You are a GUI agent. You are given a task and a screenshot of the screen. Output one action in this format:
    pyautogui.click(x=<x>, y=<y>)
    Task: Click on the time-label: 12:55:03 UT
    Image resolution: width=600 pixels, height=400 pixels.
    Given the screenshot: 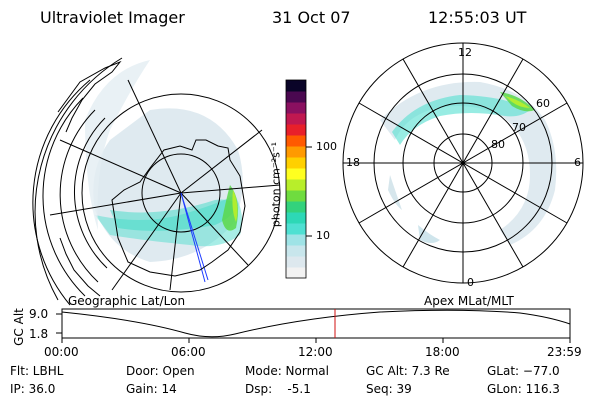 What is the action you would take?
    pyautogui.click(x=477, y=17)
    